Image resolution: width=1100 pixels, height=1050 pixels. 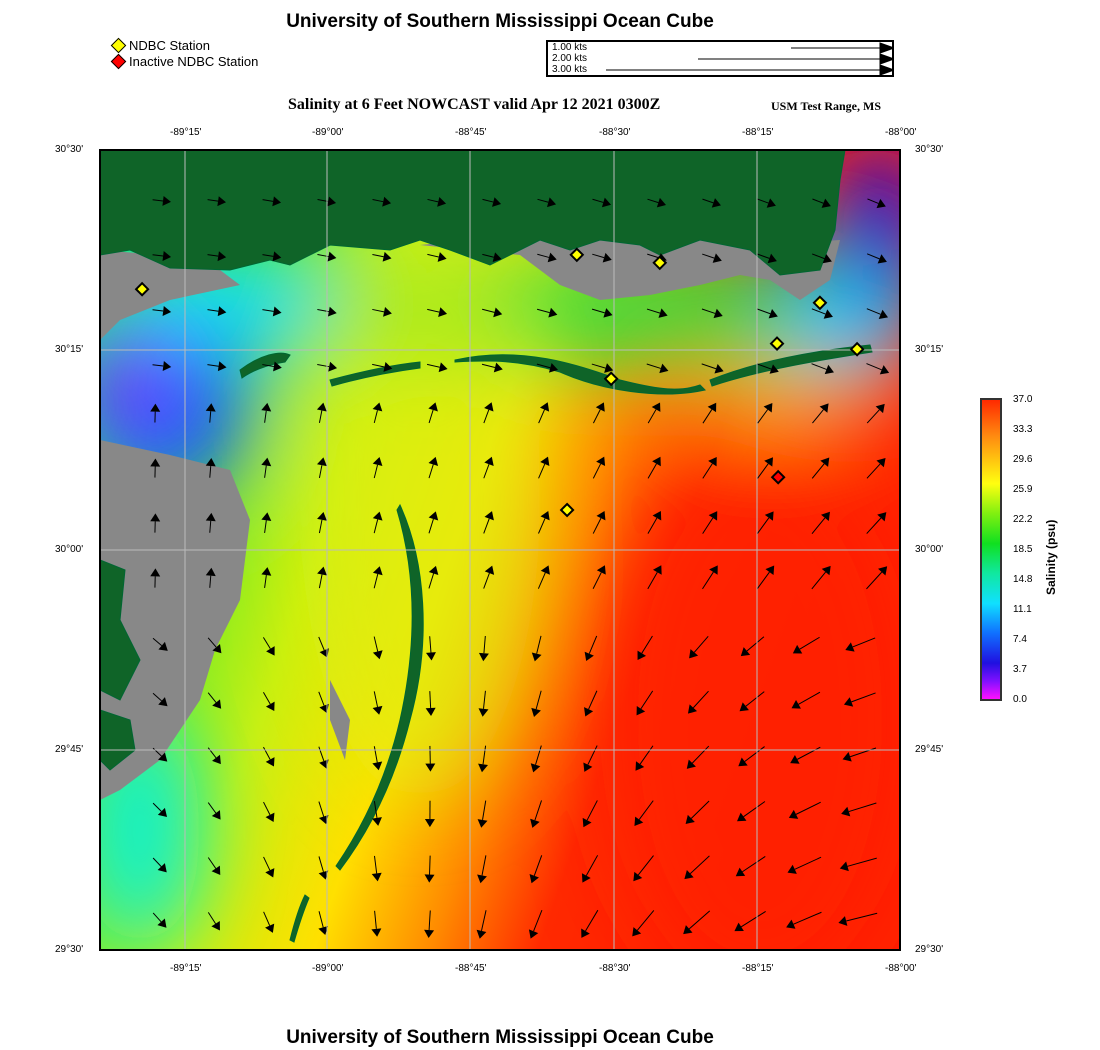 I want to click on lat-tick: 29°45', so click(x=929, y=749).